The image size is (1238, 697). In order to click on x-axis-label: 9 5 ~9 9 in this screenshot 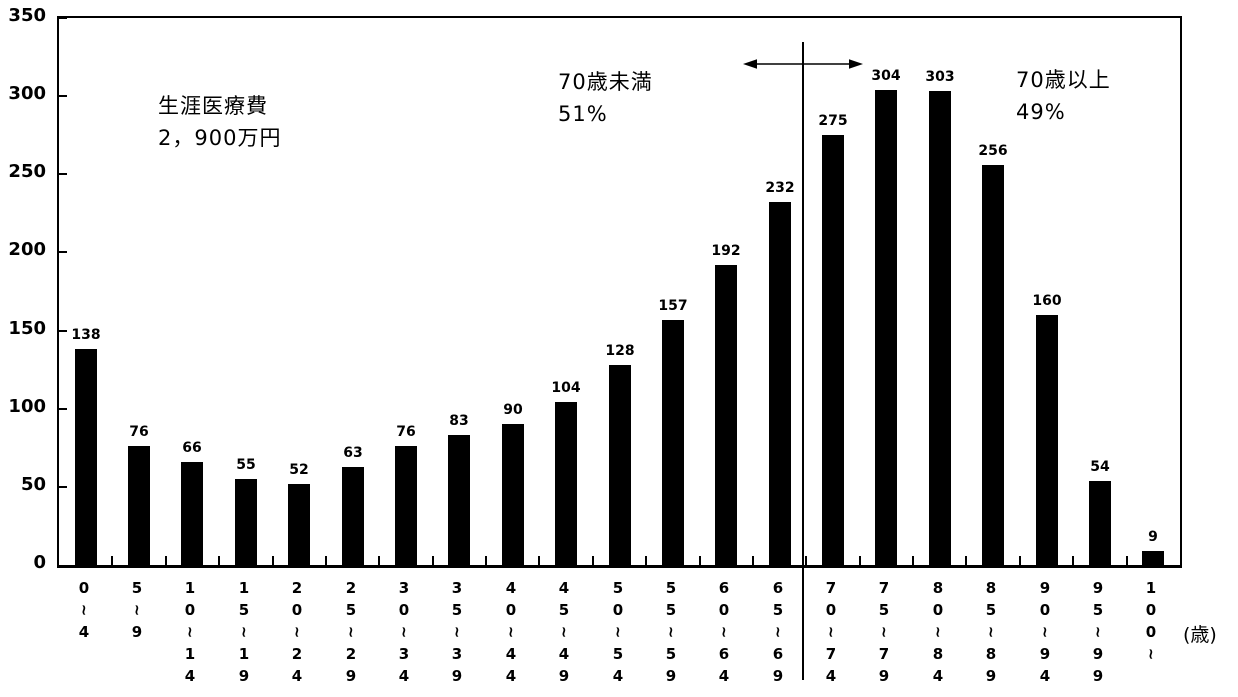, I will do `click(1098, 632)`.